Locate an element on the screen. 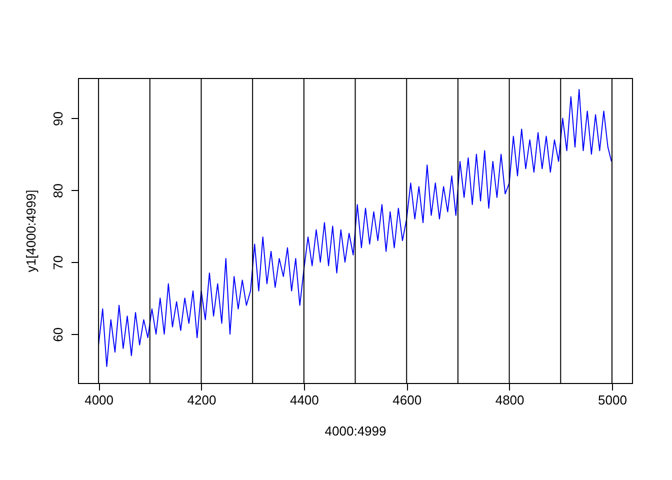 The image size is (672, 480). x-tick-label: 4400 is located at coordinates (304, 400).